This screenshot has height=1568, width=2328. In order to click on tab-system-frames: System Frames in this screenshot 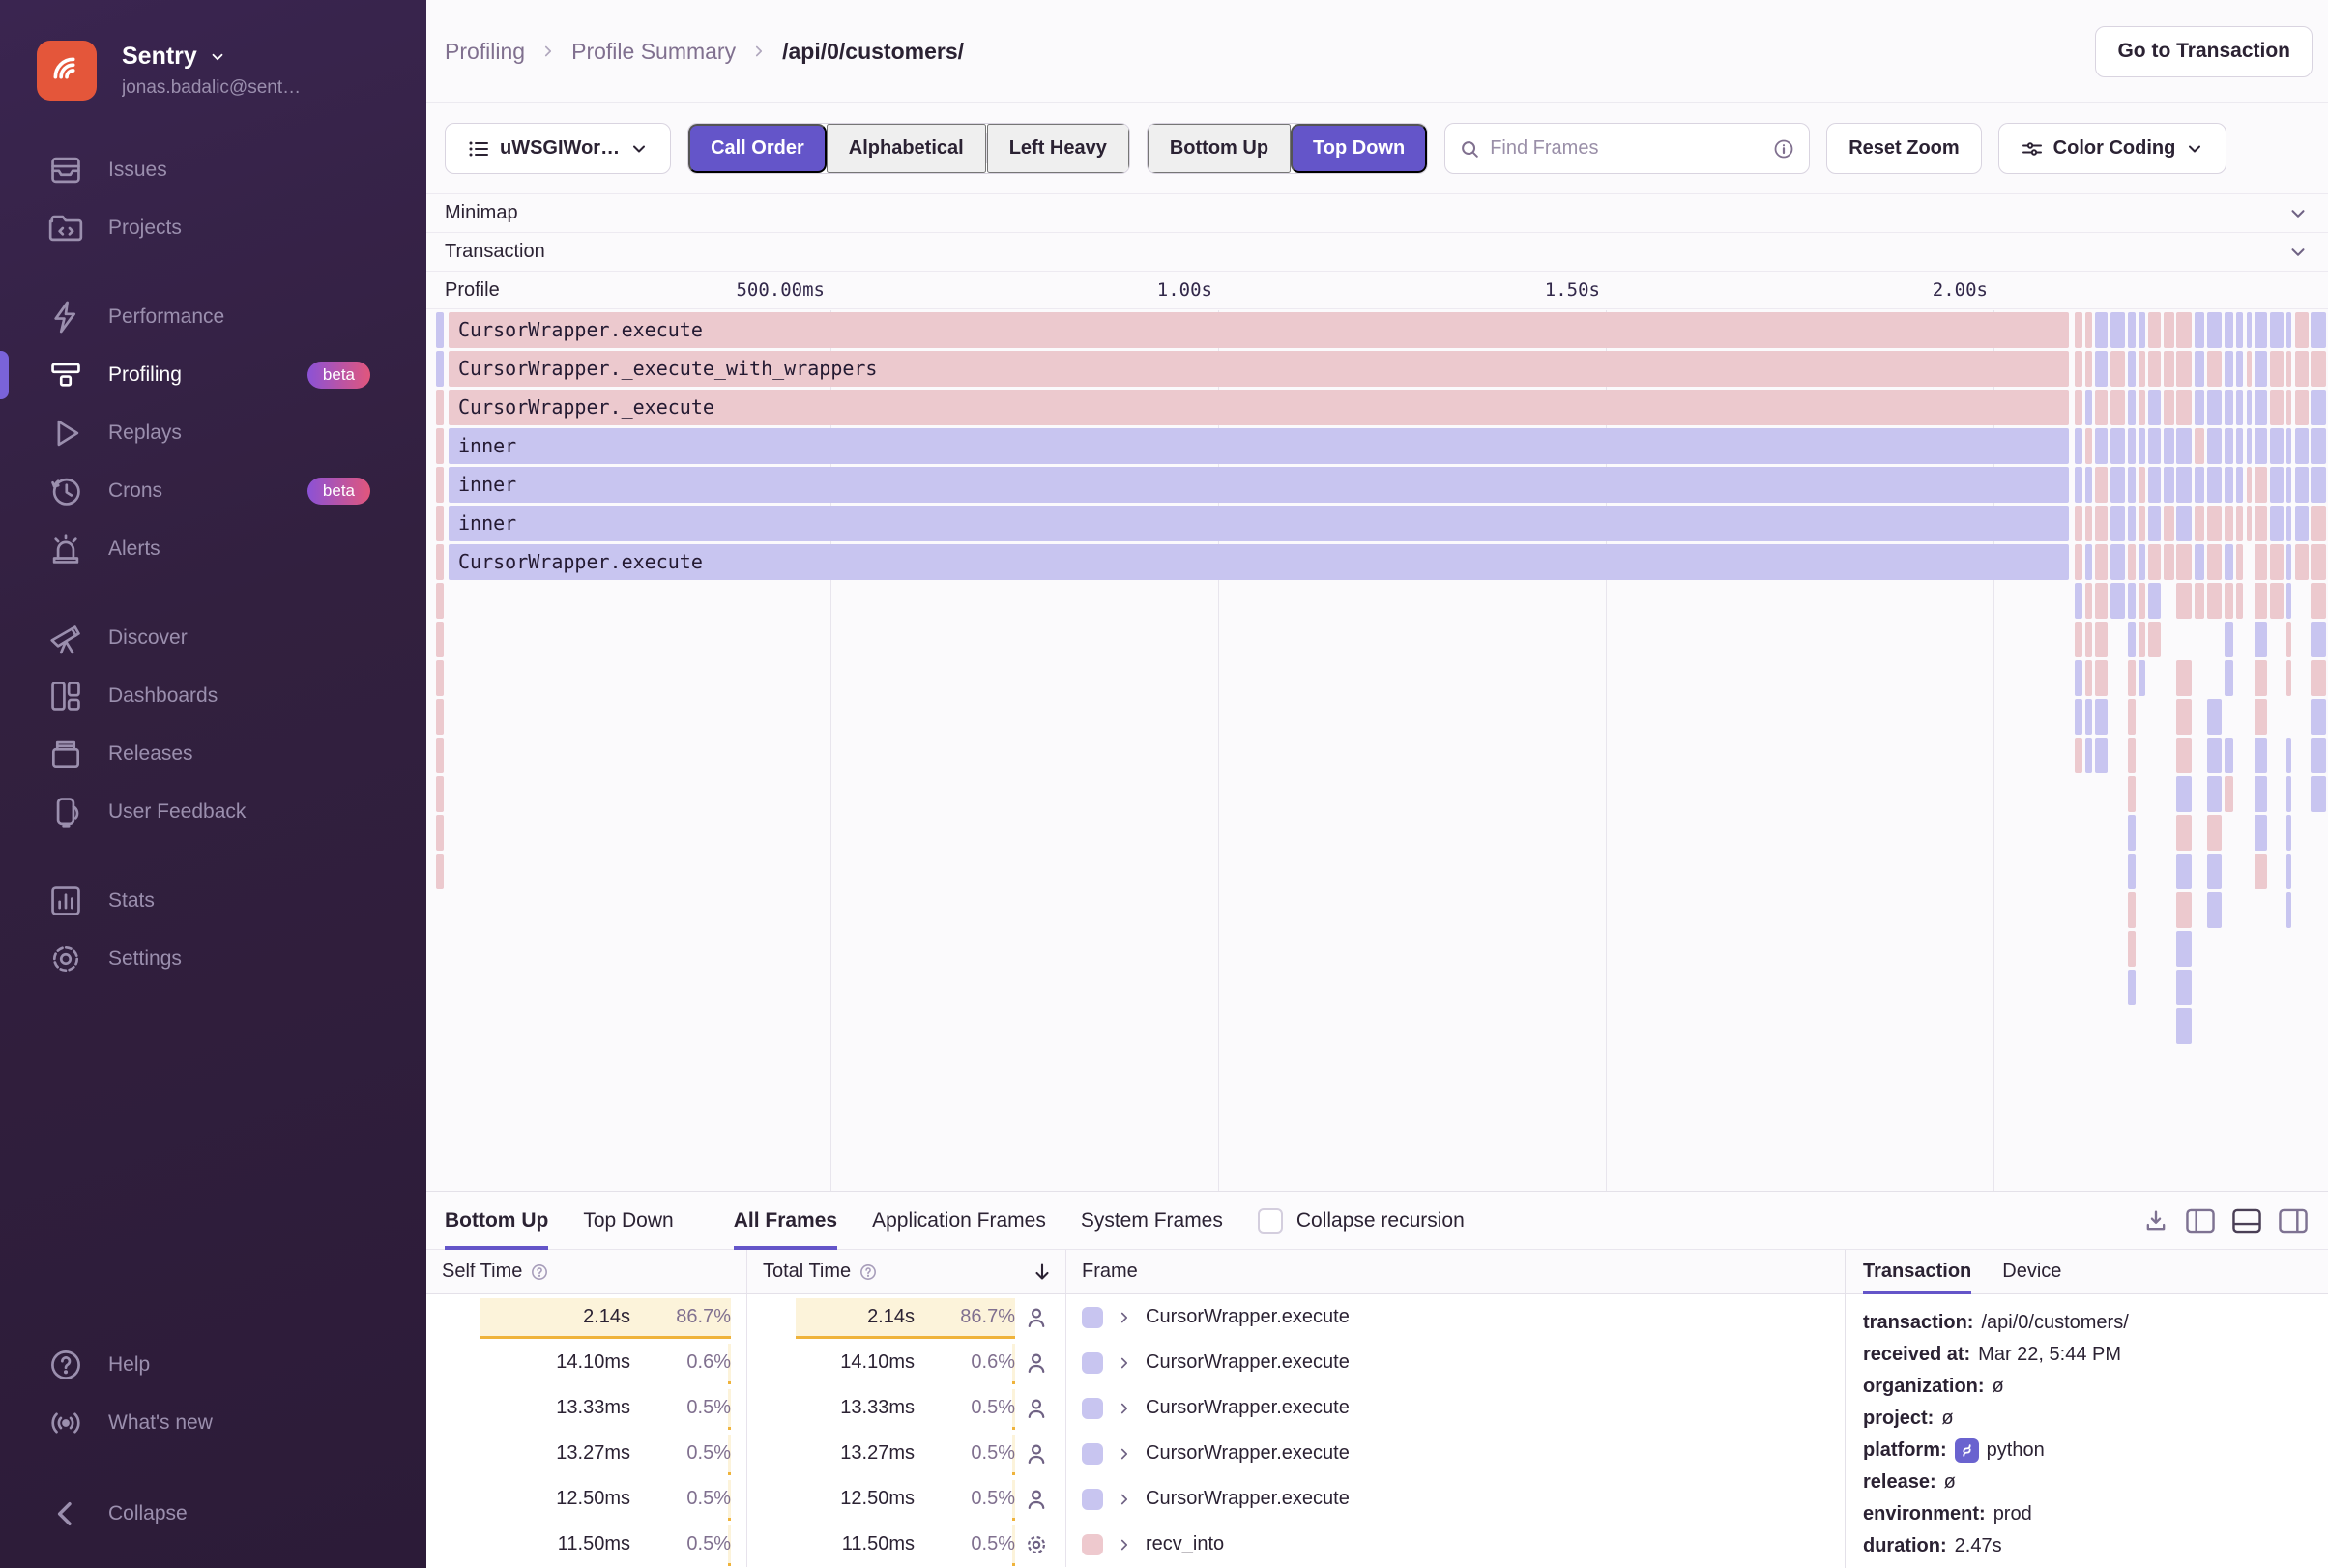, I will do `click(1152, 1220)`.